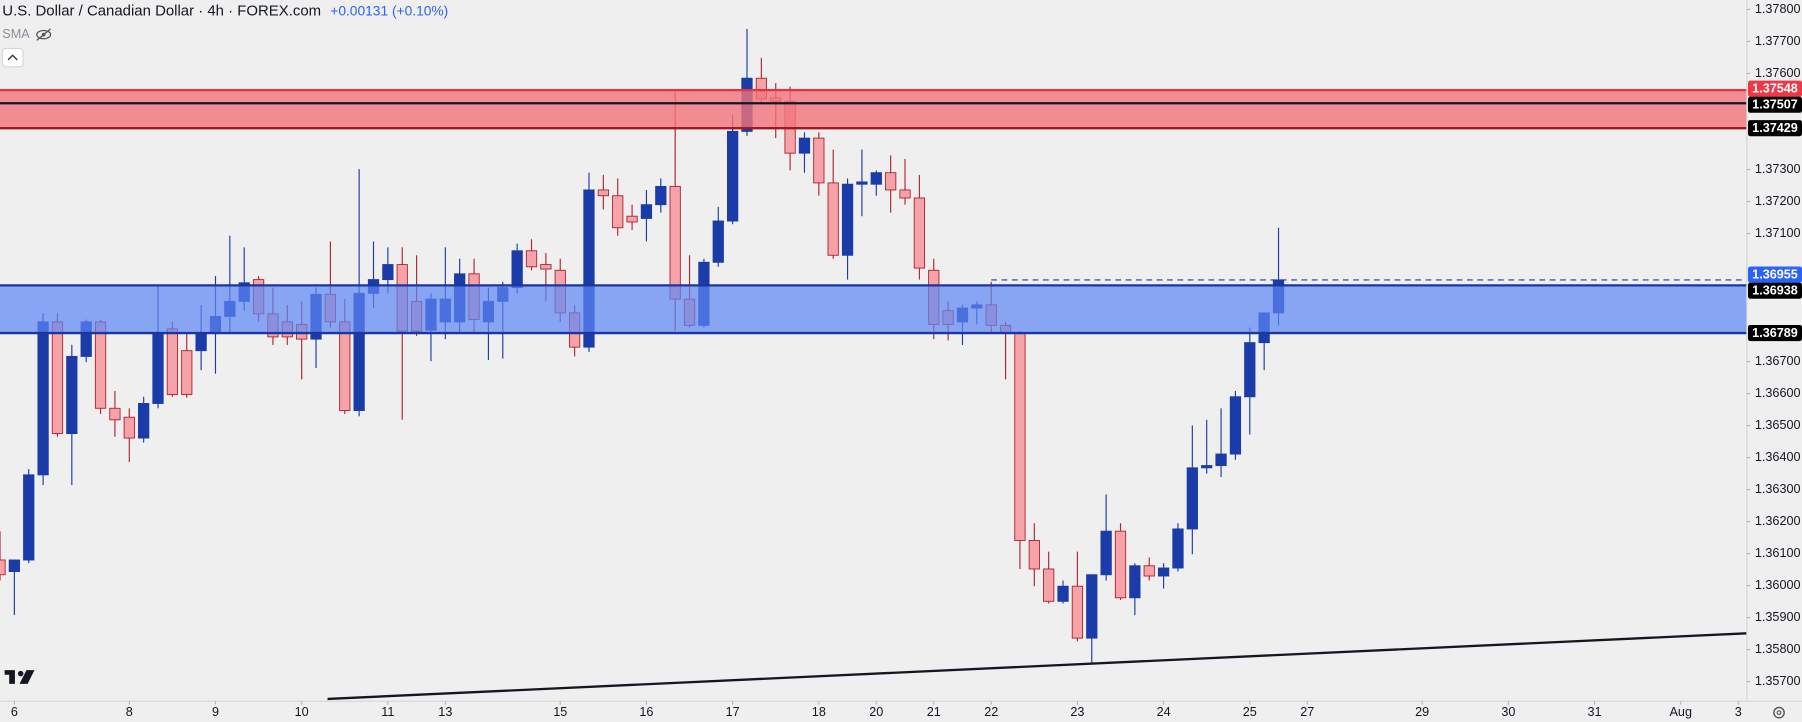  Describe the element at coordinates (1778, 41) in the screenshot. I see `y-tick-label: 1.37700` at that location.